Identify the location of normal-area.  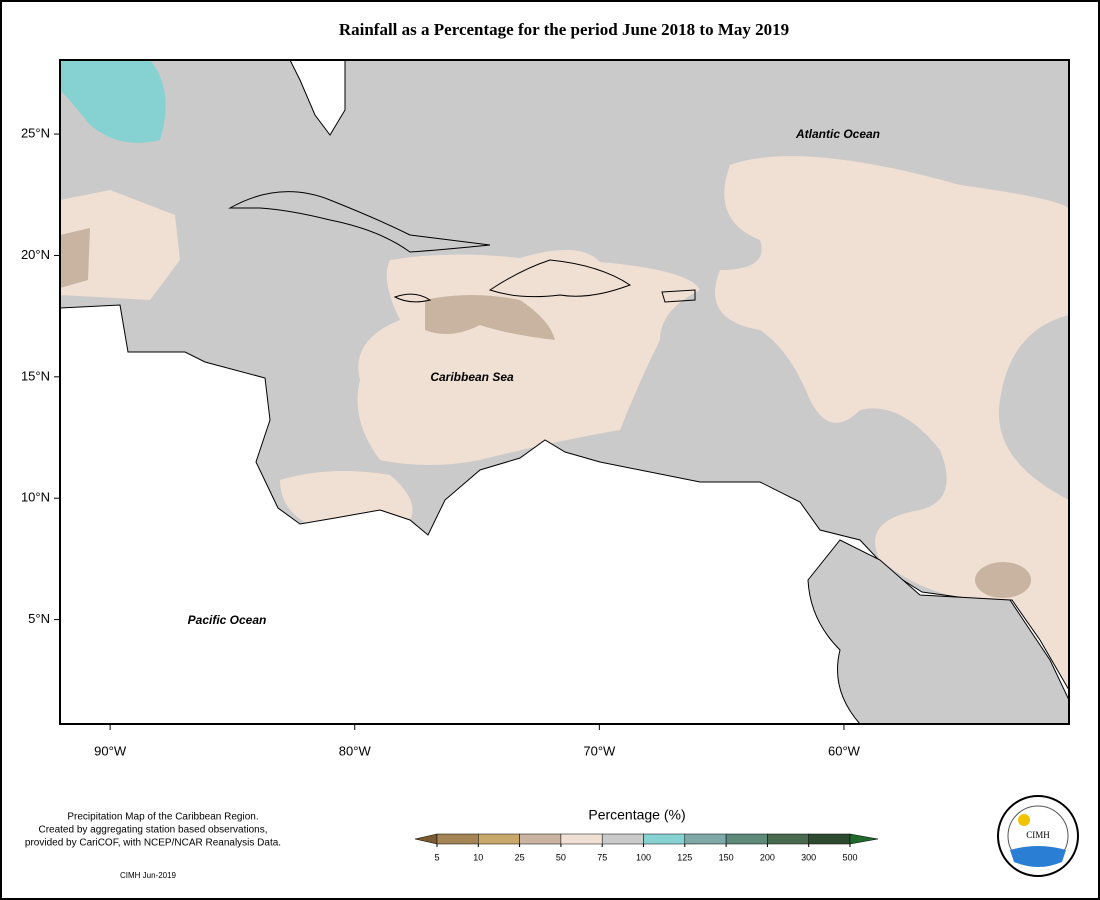
(120, 245).